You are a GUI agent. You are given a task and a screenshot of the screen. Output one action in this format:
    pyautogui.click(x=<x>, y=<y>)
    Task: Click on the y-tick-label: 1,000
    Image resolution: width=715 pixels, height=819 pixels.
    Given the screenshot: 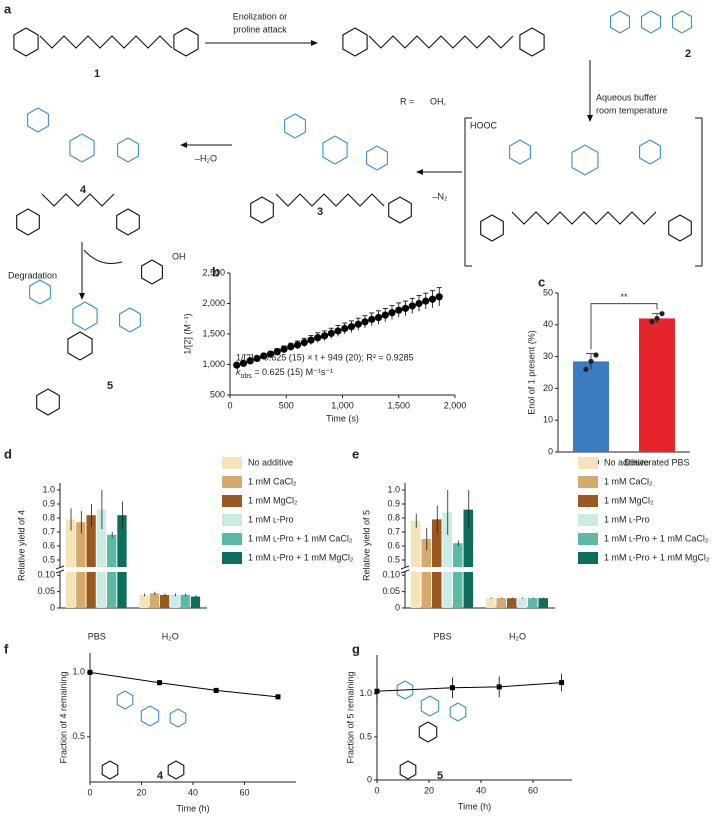 What is the action you would take?
    pyautogui.click(x=213, y=364)
    